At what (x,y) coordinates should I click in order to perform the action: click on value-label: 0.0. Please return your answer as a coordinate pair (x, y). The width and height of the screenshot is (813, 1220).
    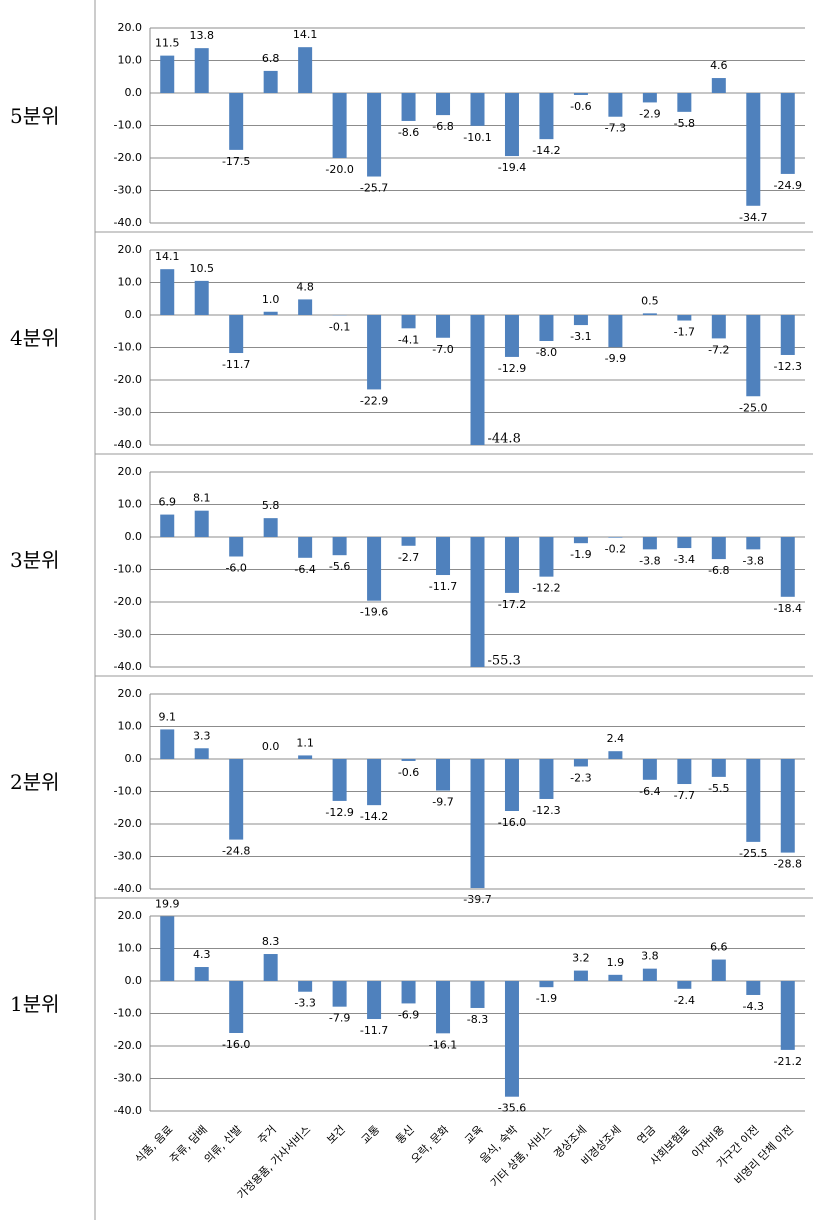
    Looking at the image, I should click on (271, 746).